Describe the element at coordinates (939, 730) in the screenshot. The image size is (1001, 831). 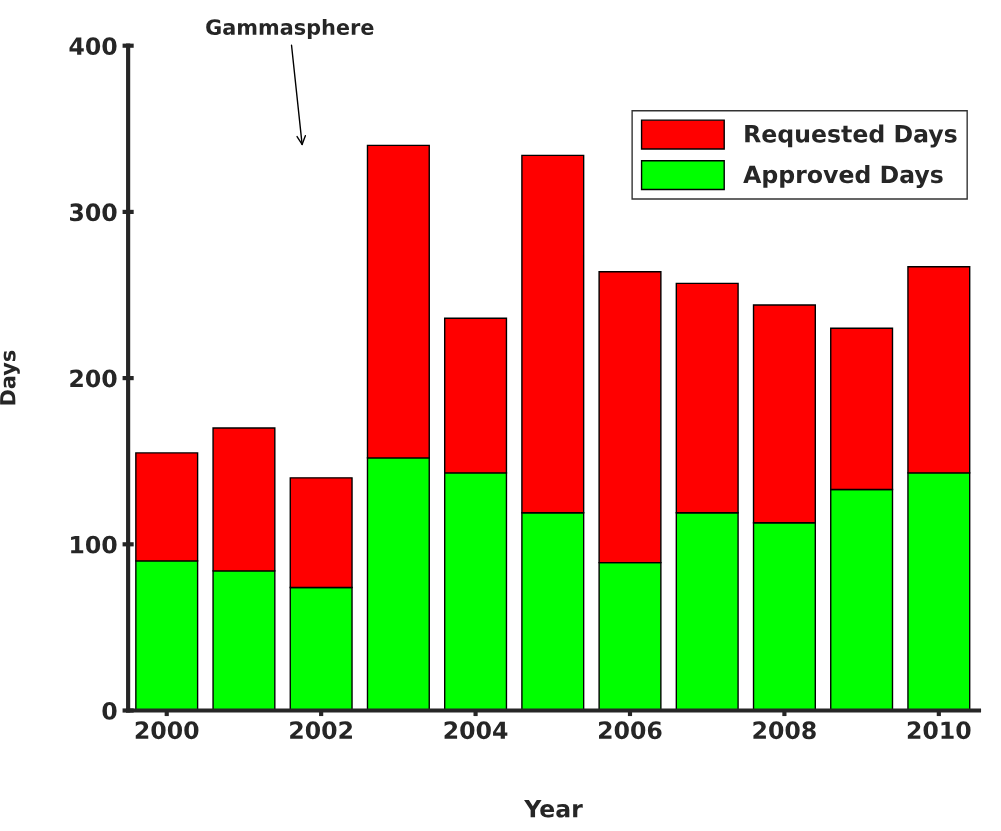
I see `x-tick-label: 2010` at that location.